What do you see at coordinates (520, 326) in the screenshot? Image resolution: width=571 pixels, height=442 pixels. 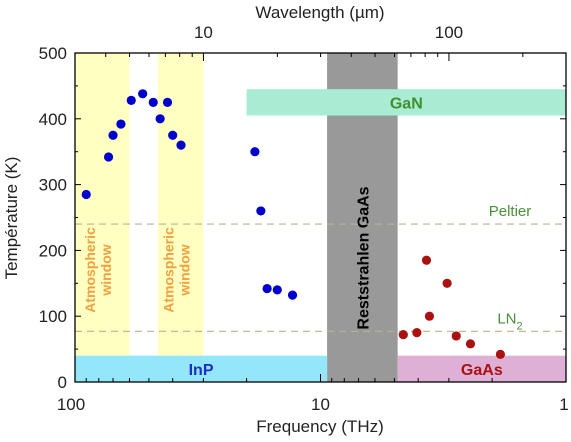 I see `reference-label-subscript: 2` at bounding box center [520, 326].